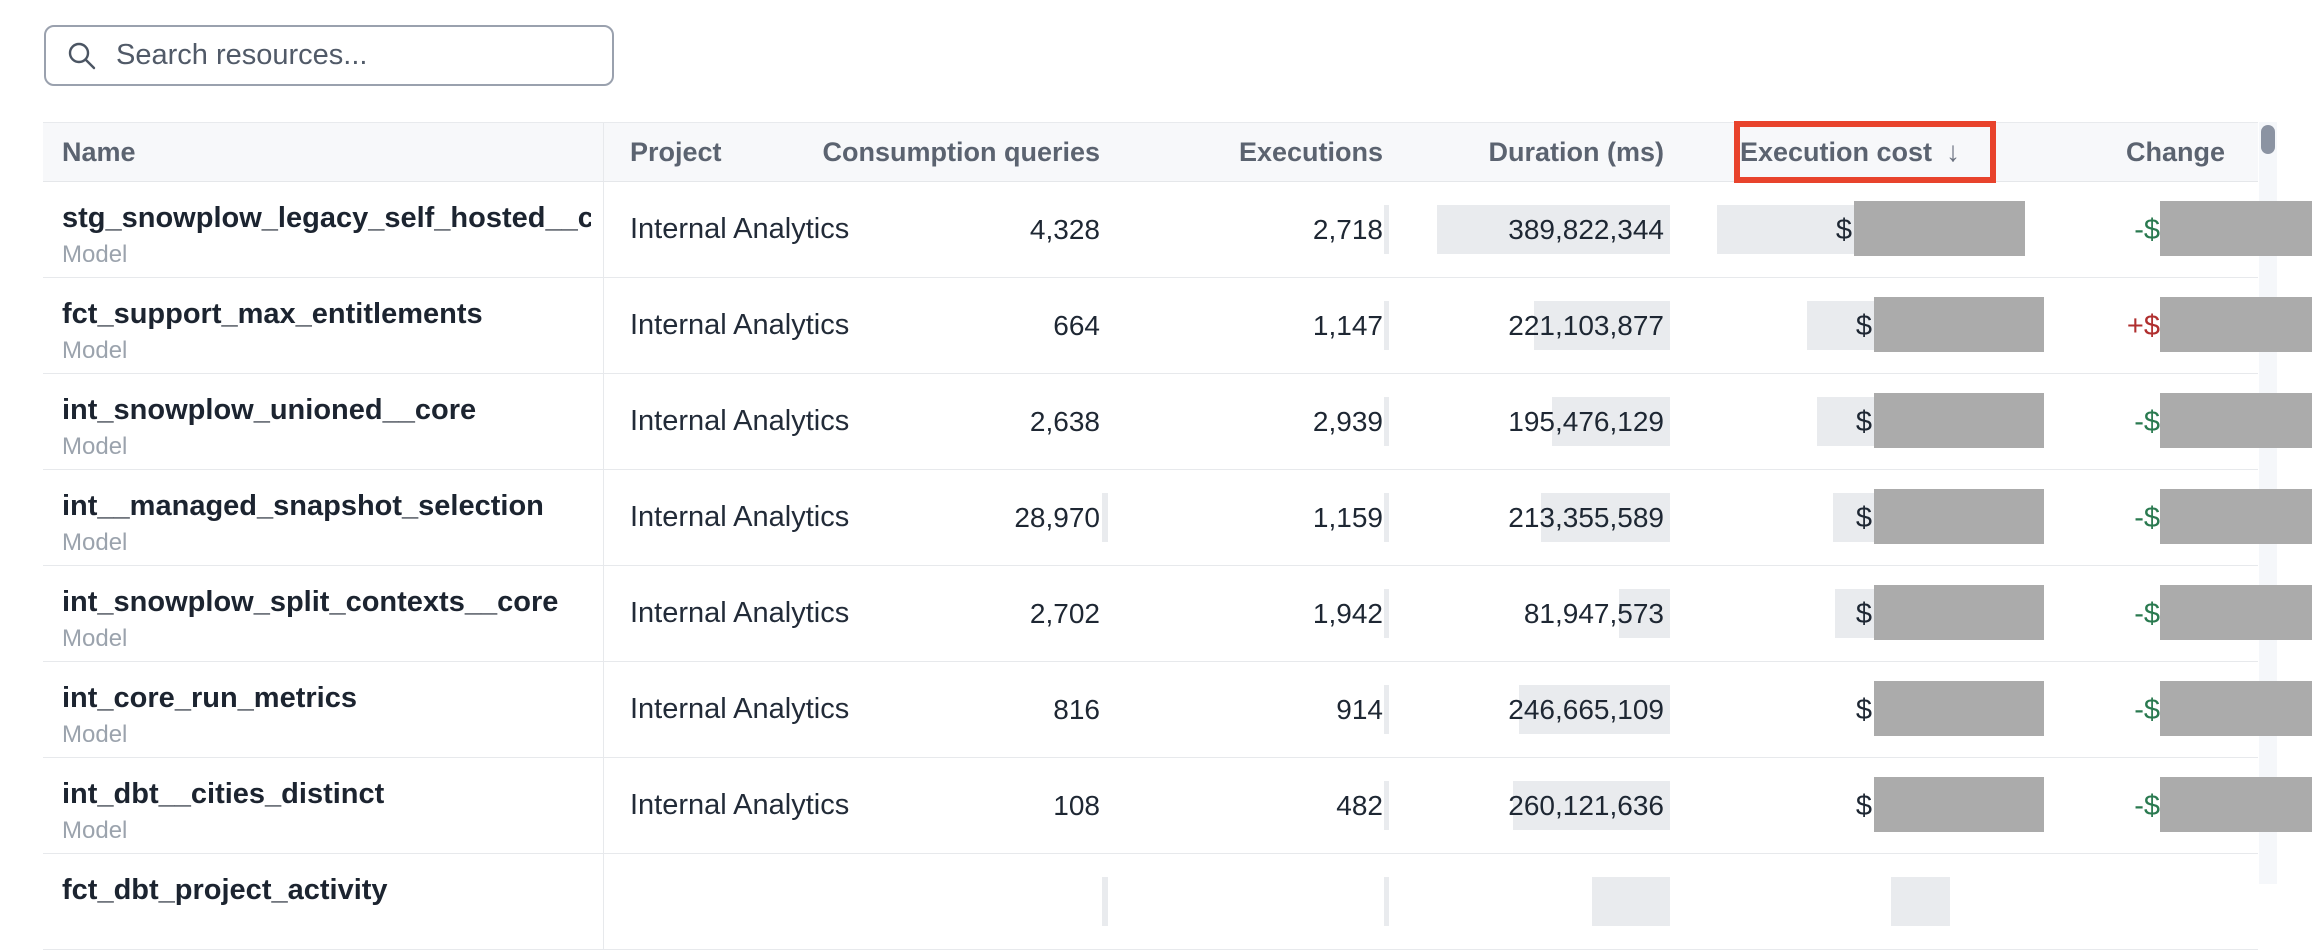  I want to click on column-header-change: Change, so click(2154, 152).